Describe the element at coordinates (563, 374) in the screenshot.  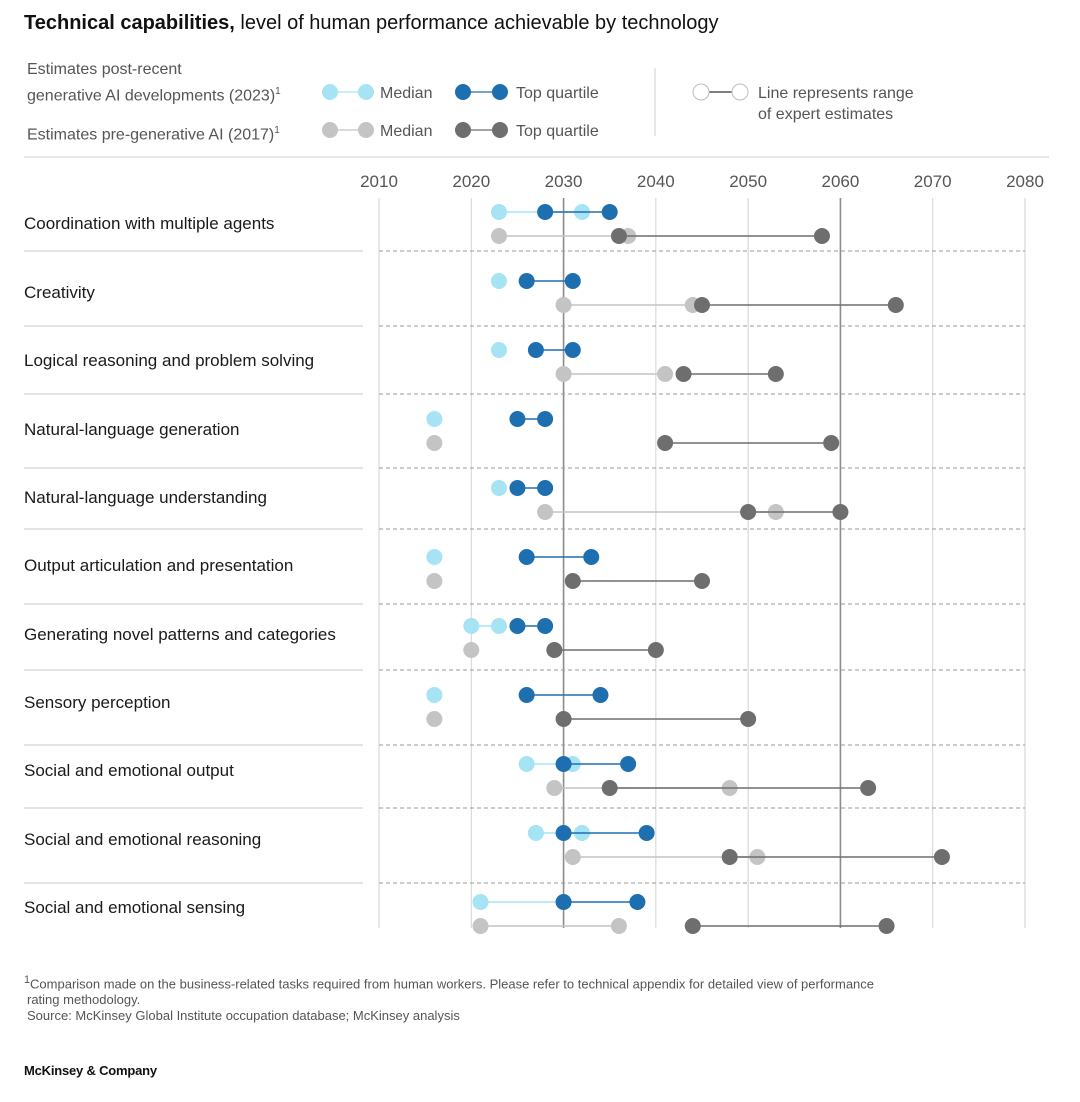
I see `point-pre-median-low-row3` at that location.